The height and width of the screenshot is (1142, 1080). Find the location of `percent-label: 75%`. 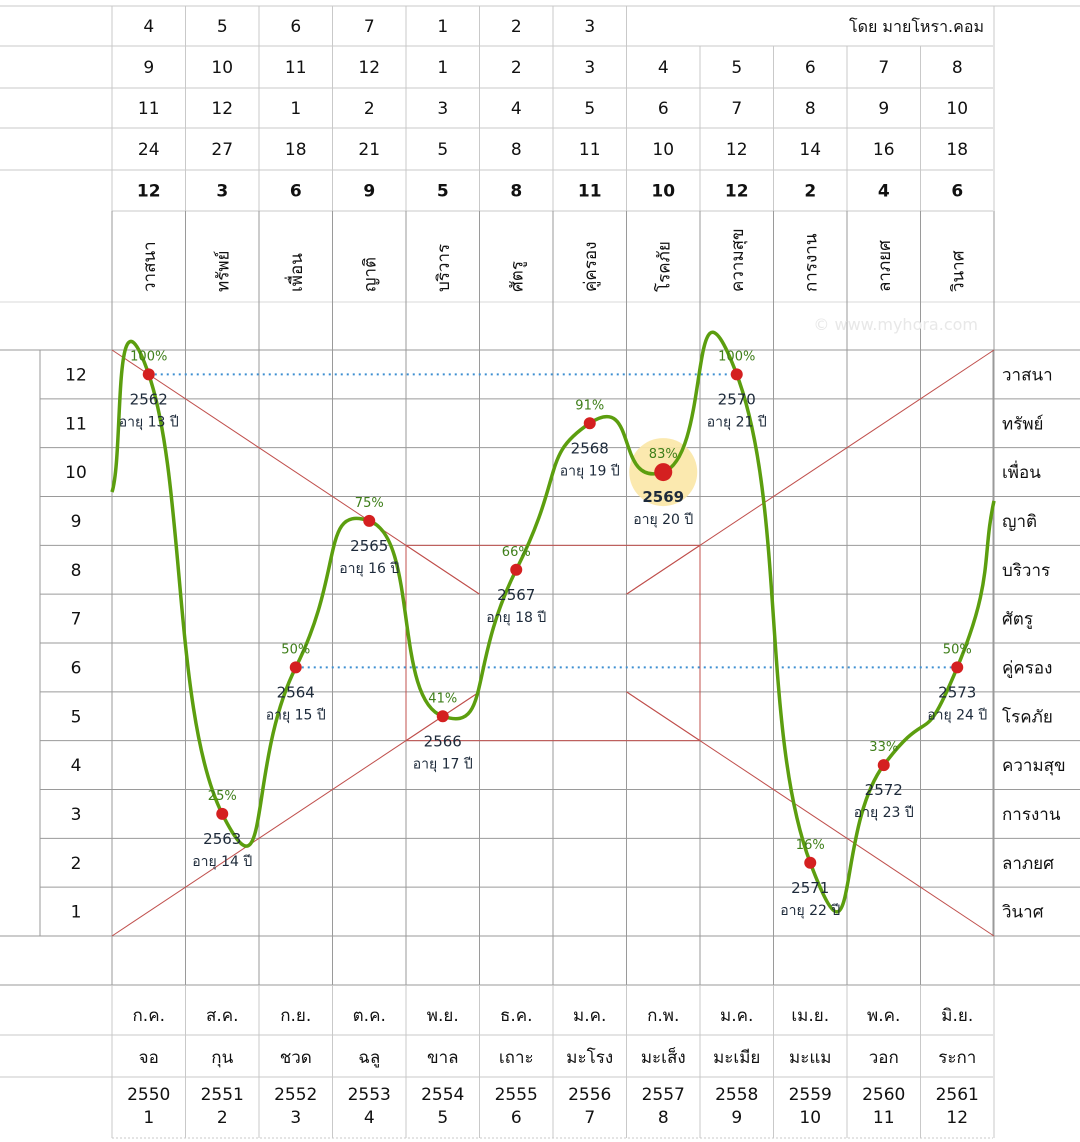

percent-label: 75% is located at coordinates (369, 503).